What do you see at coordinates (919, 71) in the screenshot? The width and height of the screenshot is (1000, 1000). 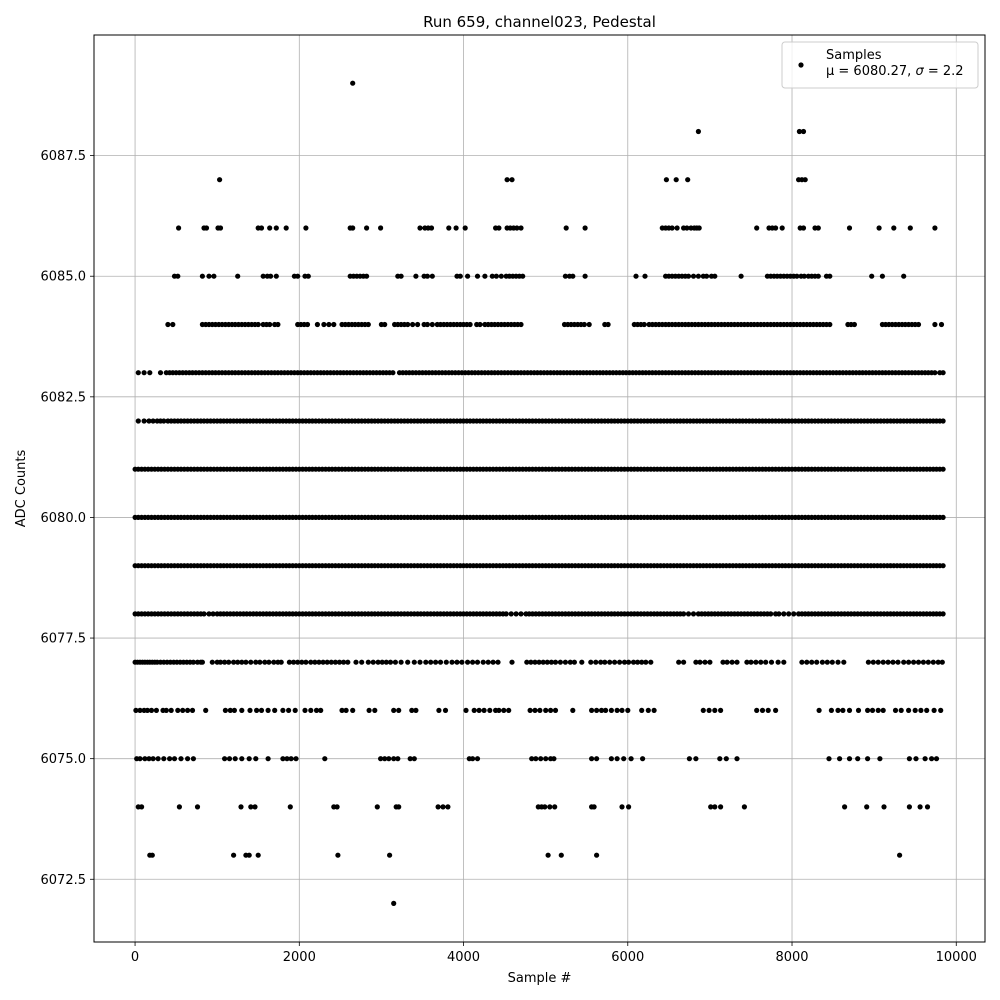 I see `legend-stats-sigma: σ` at bounding box center [919, 71].